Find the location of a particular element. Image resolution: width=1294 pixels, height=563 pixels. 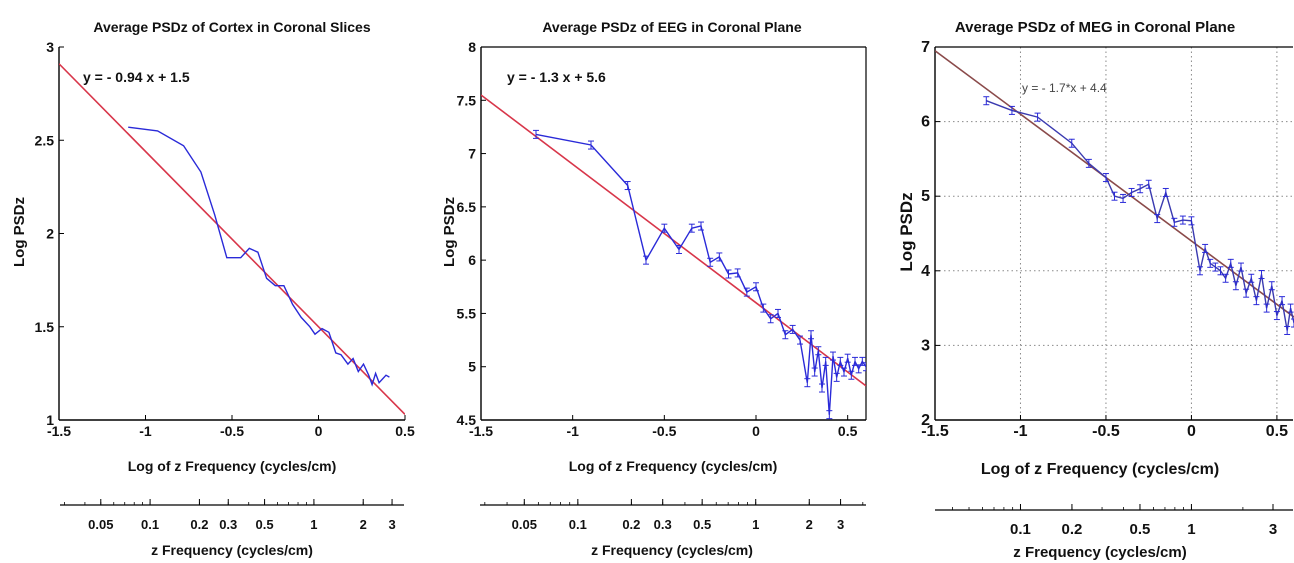

plot-area is located at coordinates (1114, 192).